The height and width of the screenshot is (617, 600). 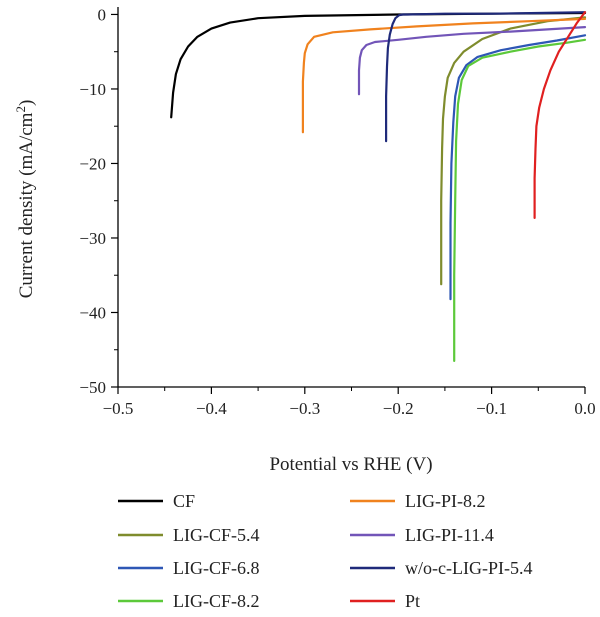 I want to click on x-tick-label: −0.4, so click(x=211, y=408).